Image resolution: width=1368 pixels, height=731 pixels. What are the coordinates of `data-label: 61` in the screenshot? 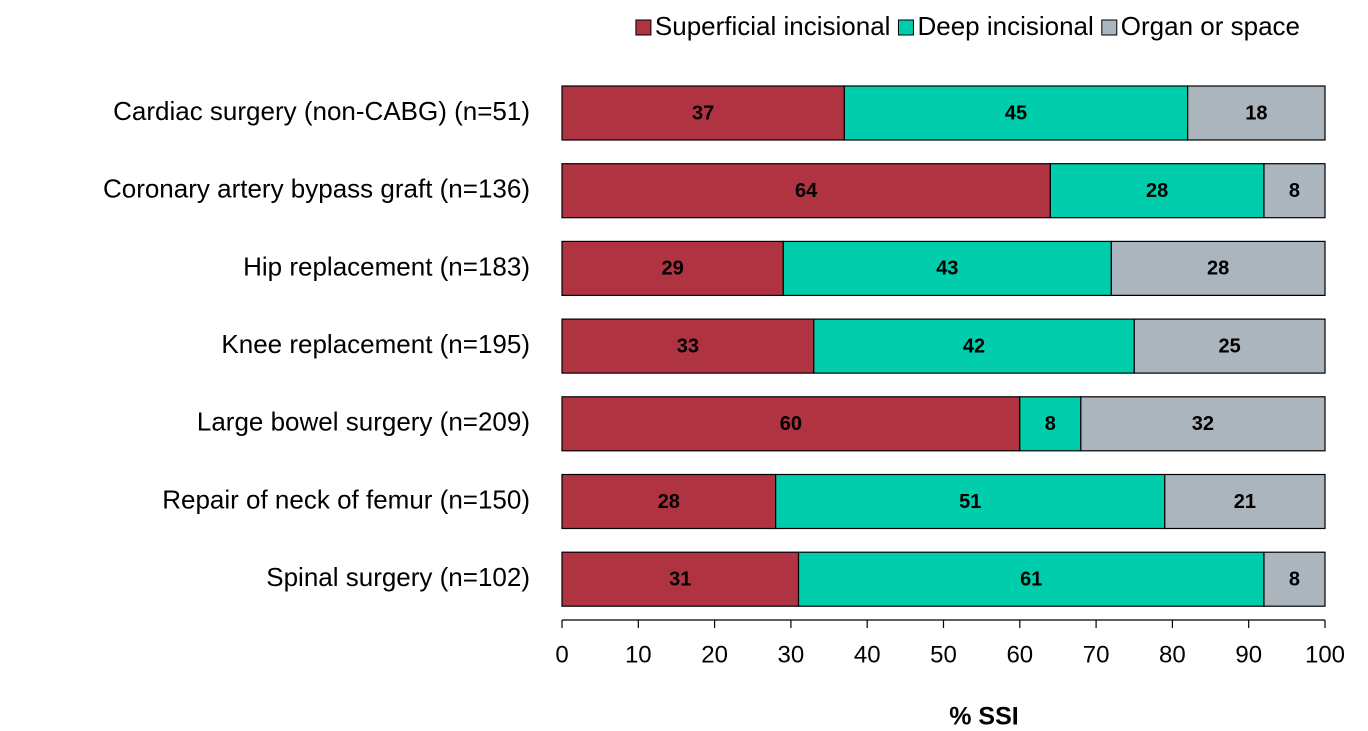 It's located at (1031, 579).